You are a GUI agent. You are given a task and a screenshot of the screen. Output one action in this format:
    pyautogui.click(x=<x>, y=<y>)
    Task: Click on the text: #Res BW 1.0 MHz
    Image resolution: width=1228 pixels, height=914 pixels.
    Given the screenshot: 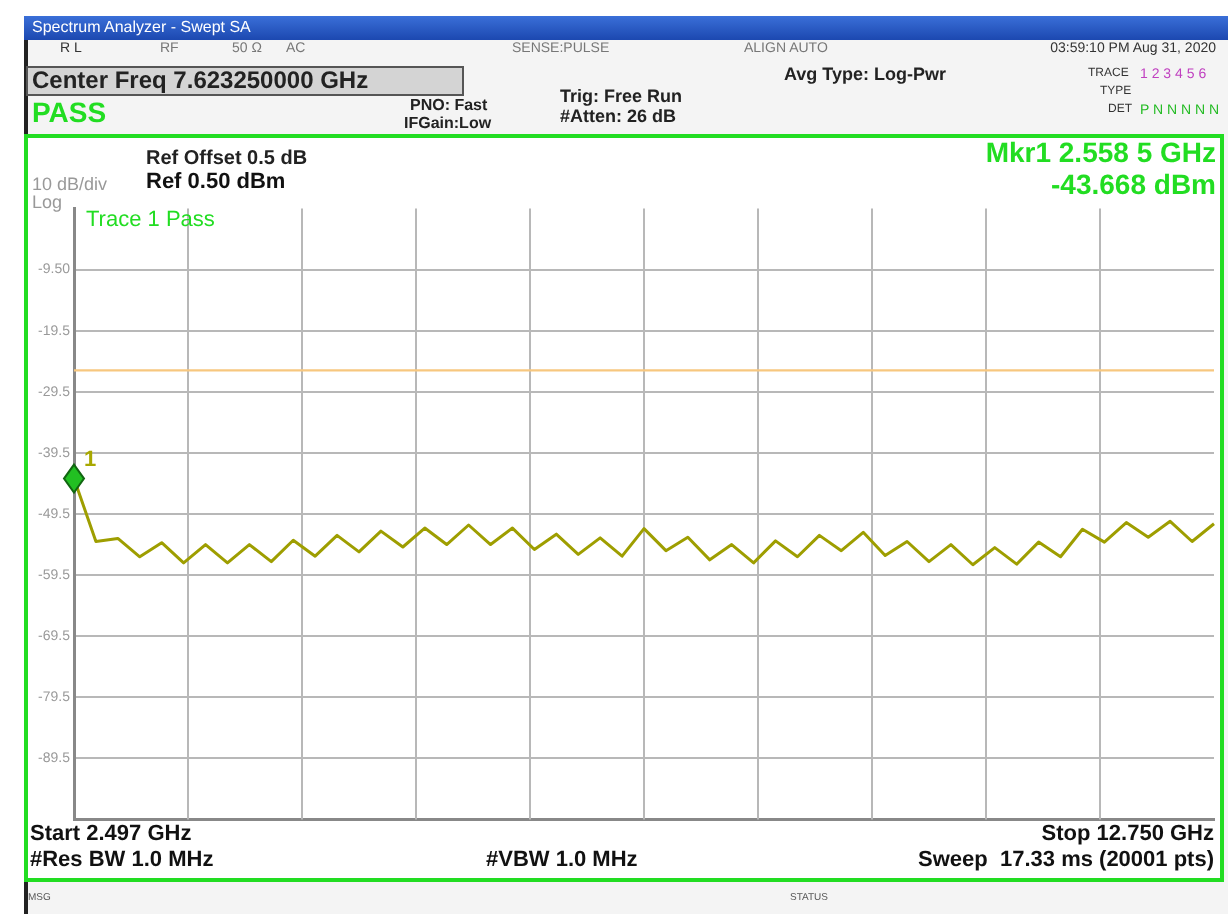 What is the action you would take?
    pyautogui.click(x=122, y=860)
    